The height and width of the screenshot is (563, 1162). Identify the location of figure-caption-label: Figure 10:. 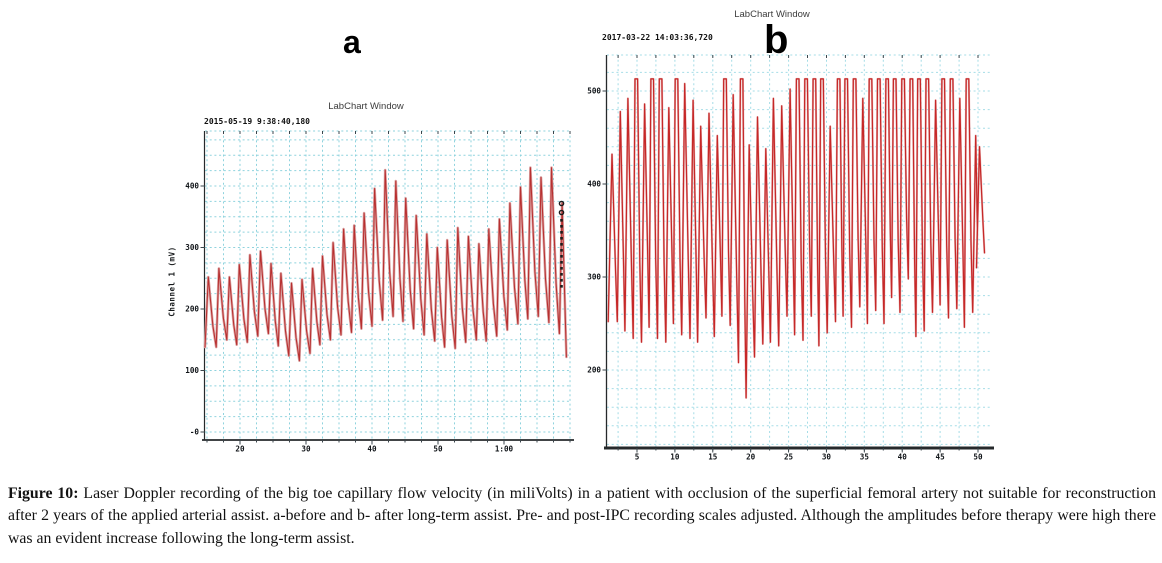
(43, 493).